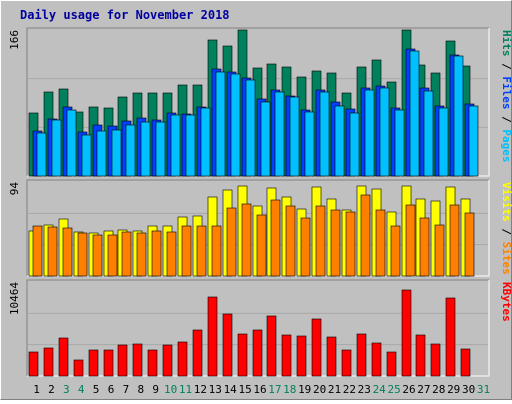  What do you see at coordinates (155, 389) in the screenshot?
I see `x-tick-label-day-9: 9` at bounding box center [155, 389].